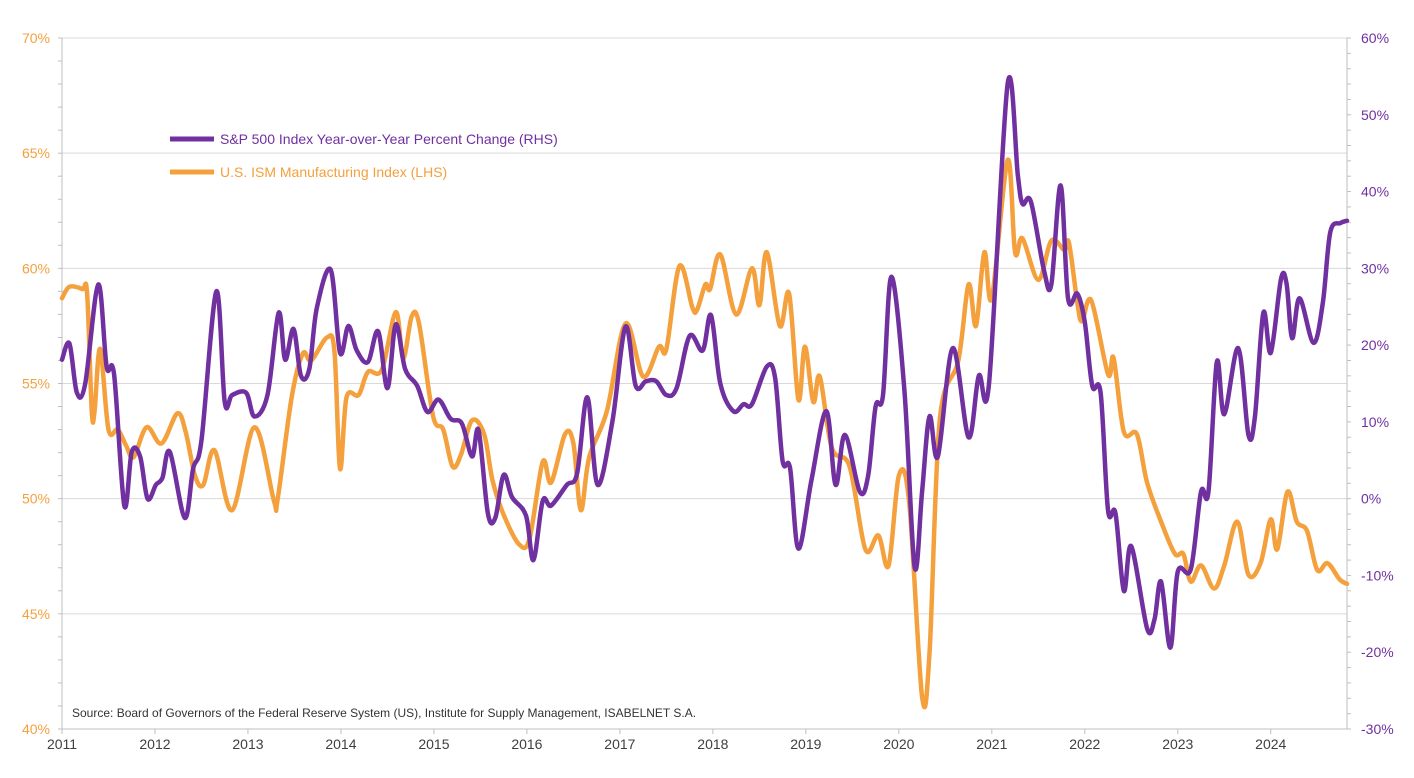 The image size is (1414, 778). Describe the element at coordinates (619, 744) in the screenshot. I see `x-tick-label: 2017` at that location.